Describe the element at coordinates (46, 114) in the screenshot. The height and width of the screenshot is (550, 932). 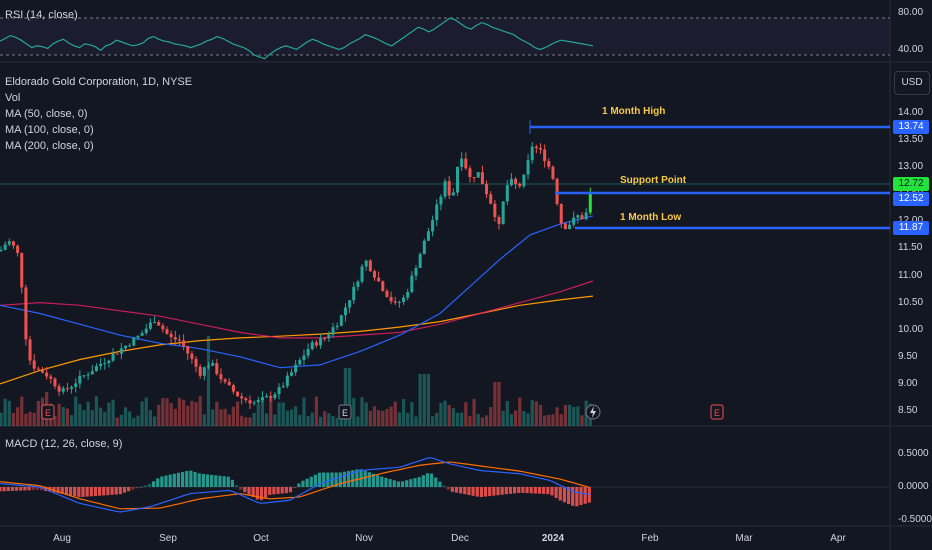
I see `ma50-legend: MA (50, close, 0)` at that location.